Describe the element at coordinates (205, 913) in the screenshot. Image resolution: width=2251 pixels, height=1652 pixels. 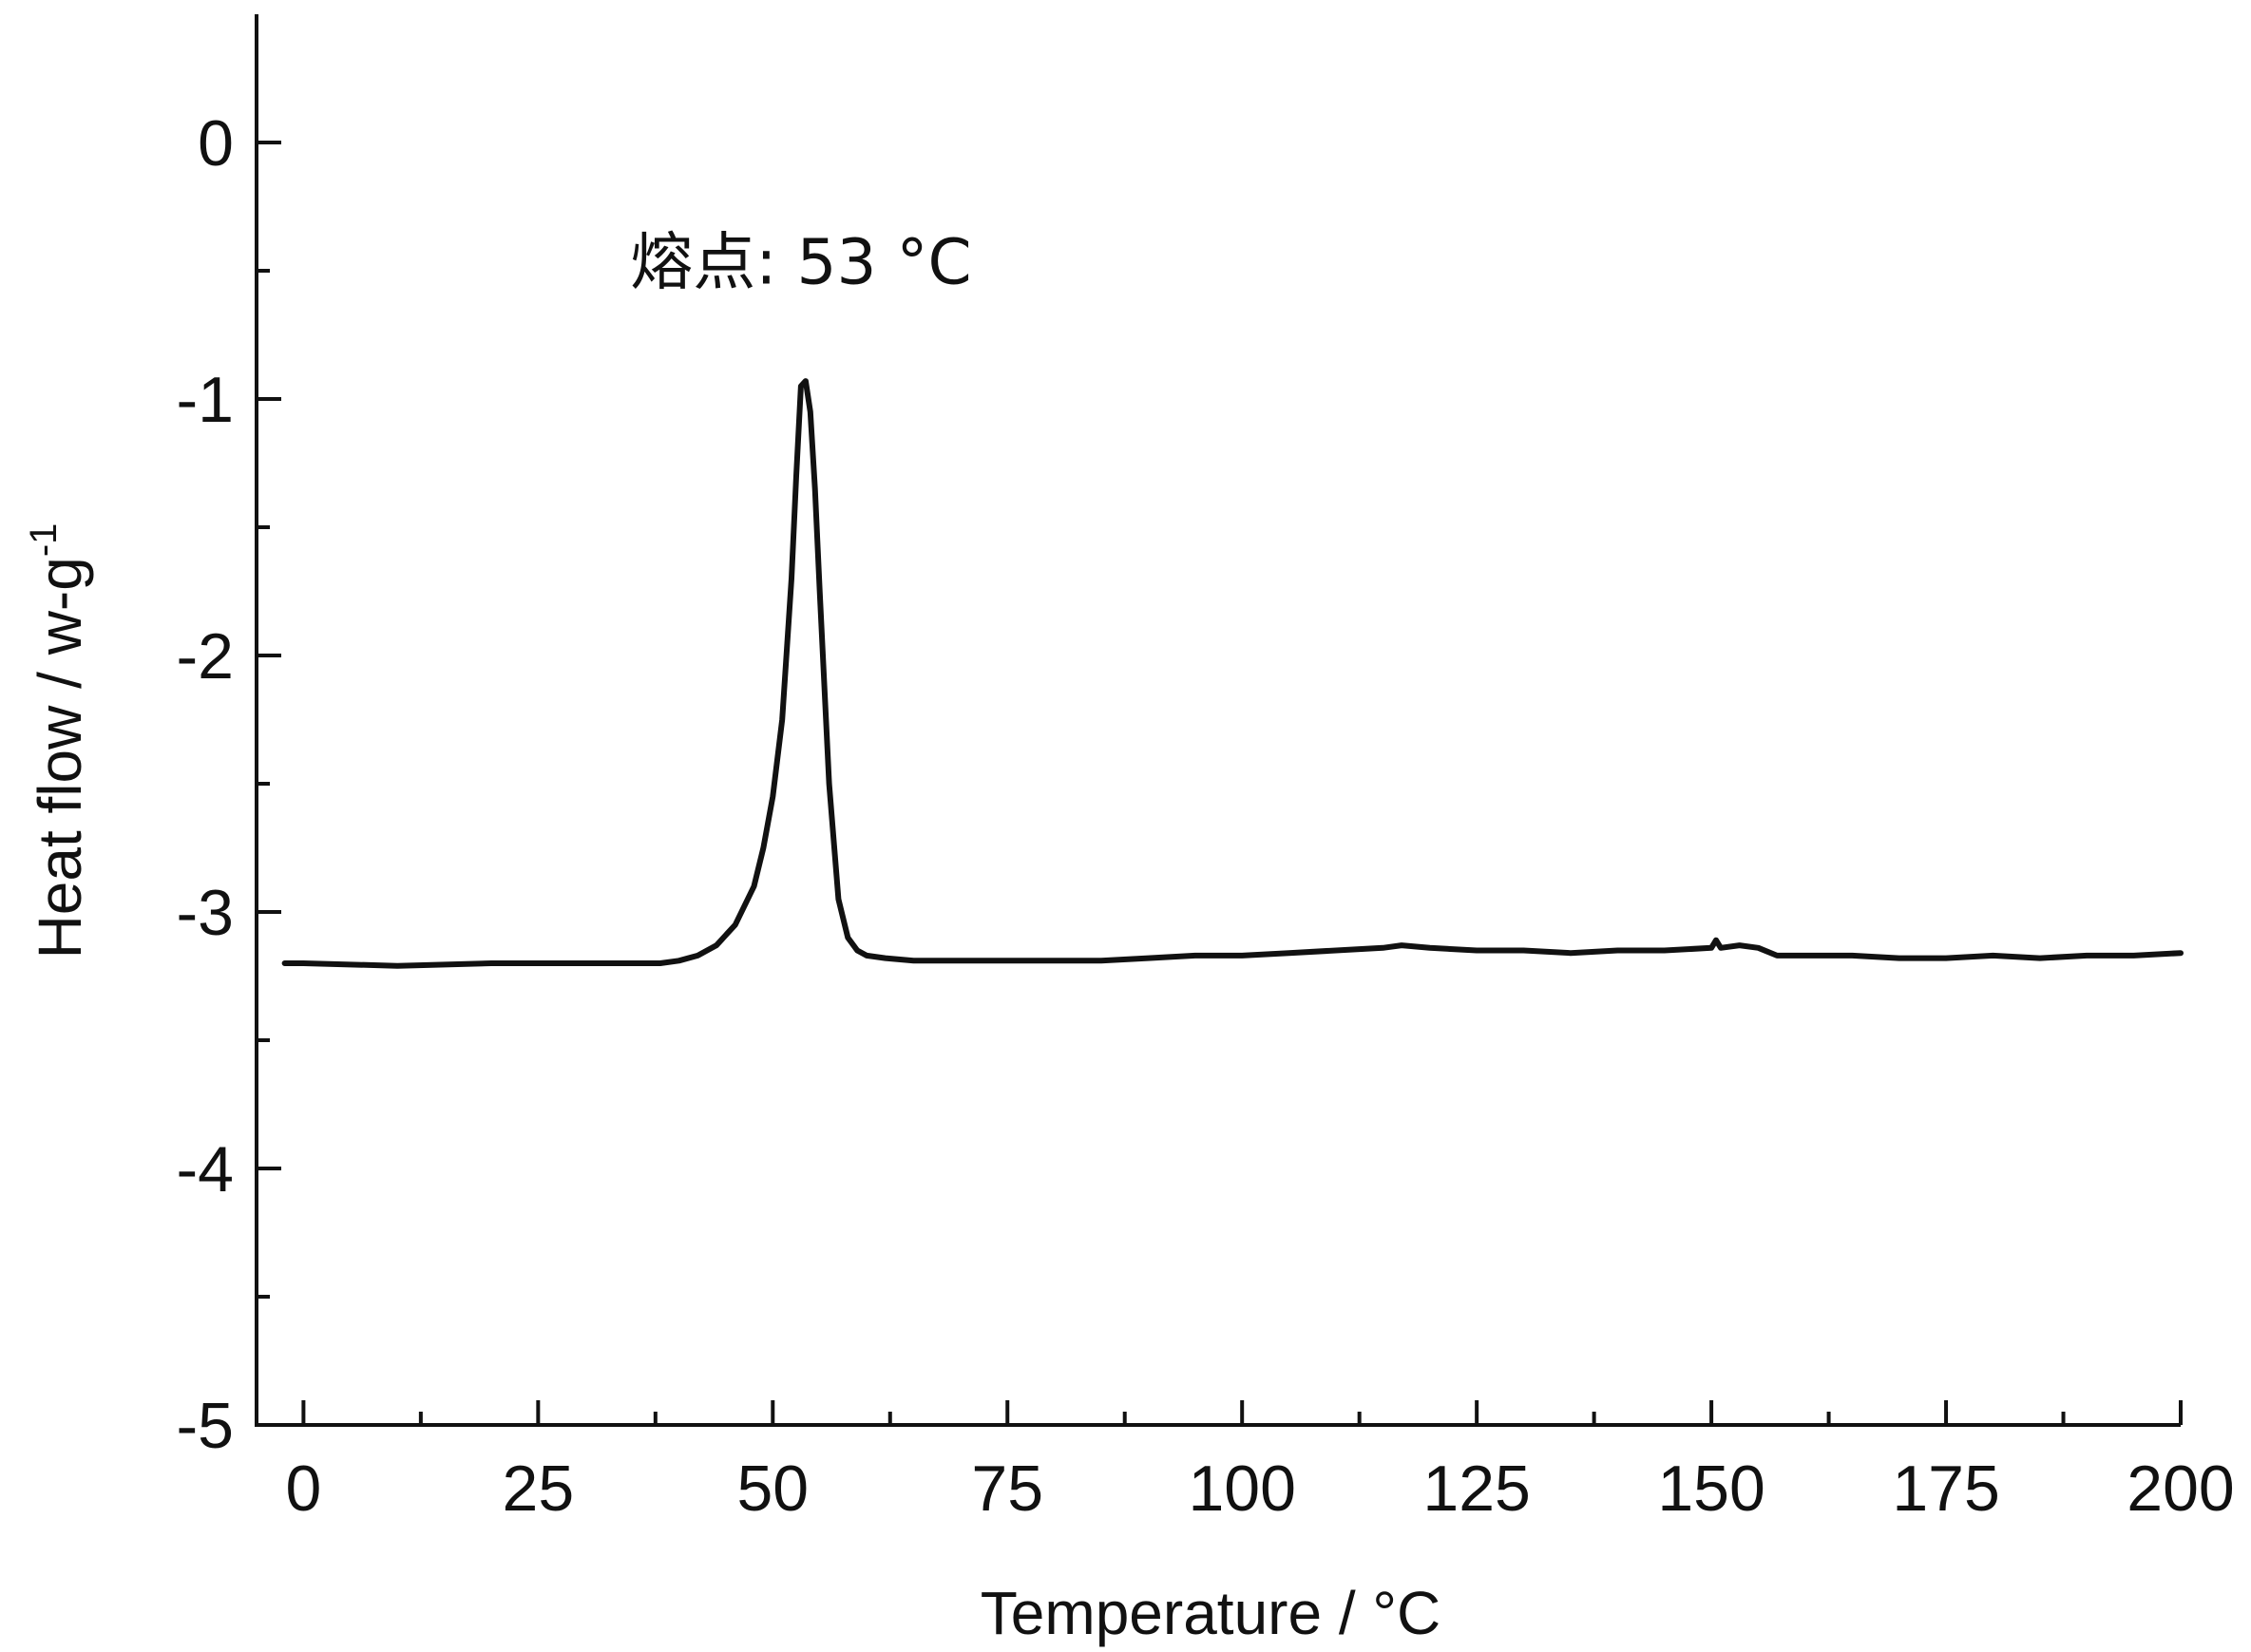
I see `y-tick-label: -3` at that location.